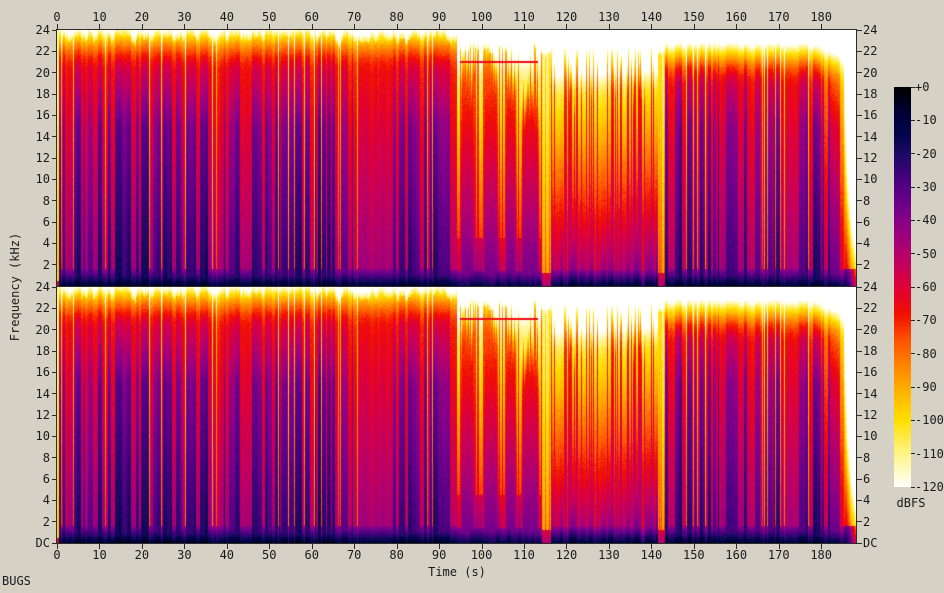  Describe the element at coordinates (926, 287) in the screenshot. I see `colorbar-tick-label: -60` at that location.